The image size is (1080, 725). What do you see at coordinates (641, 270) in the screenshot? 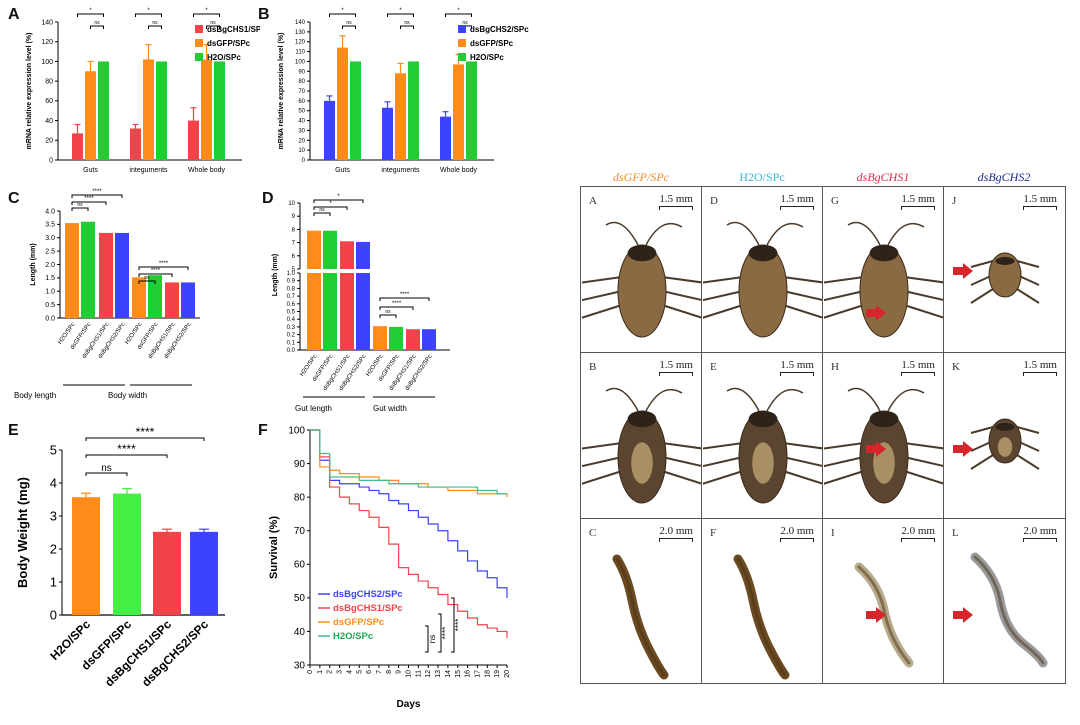
I see `photo-cell: A 1.5 mm` at bounding box center [641, 270].